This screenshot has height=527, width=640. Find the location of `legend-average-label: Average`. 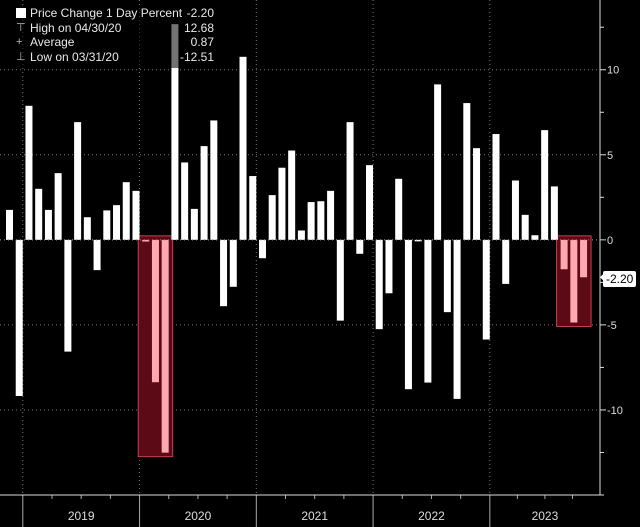

legend-average-label: Average is located at coordinates (52, 42).